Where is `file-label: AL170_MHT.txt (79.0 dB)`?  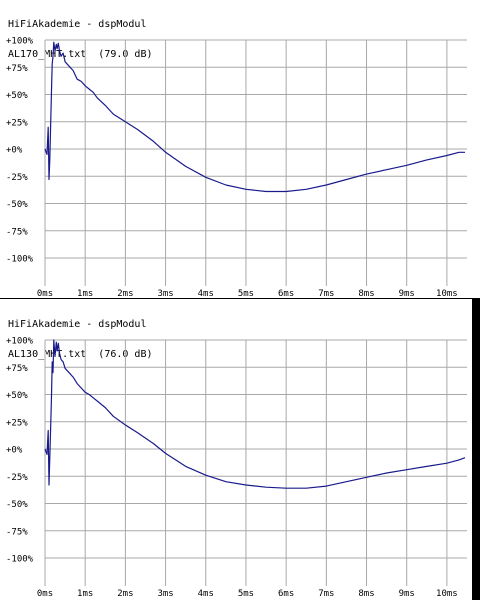
file-label: AL170_MHT.txt (79.0 dB) is located at coordinates (80, 54).